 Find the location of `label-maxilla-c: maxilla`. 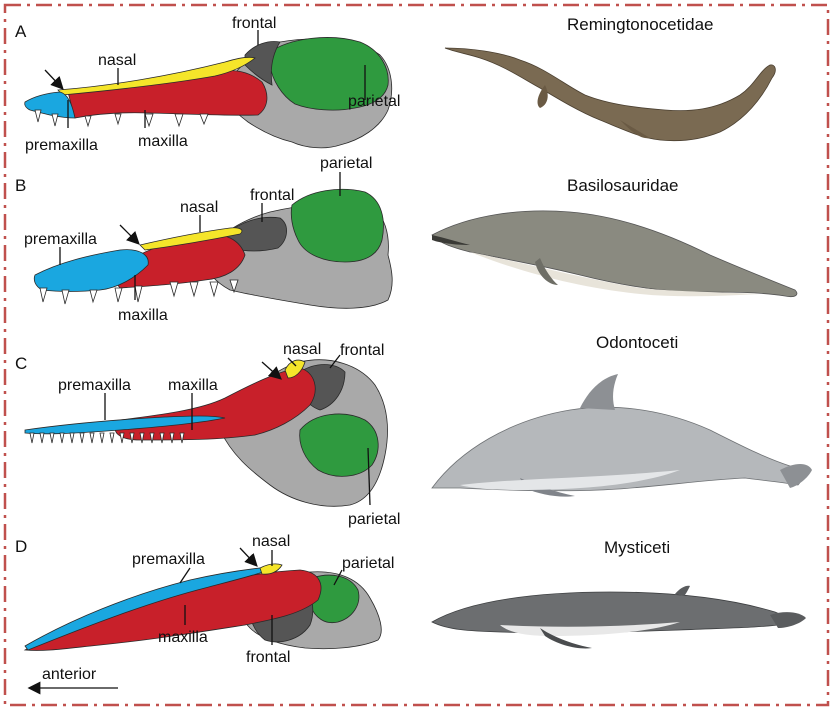

label-maxilla-c: maxilla is located at coordinates (193, 385).